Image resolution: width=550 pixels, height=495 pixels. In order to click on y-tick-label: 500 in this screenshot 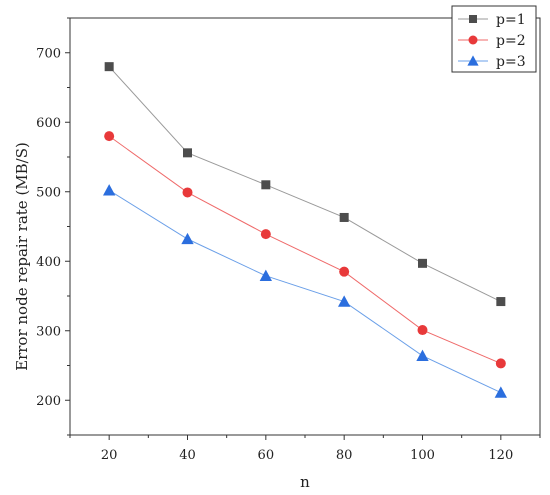, I will do `click(48, 192)`.